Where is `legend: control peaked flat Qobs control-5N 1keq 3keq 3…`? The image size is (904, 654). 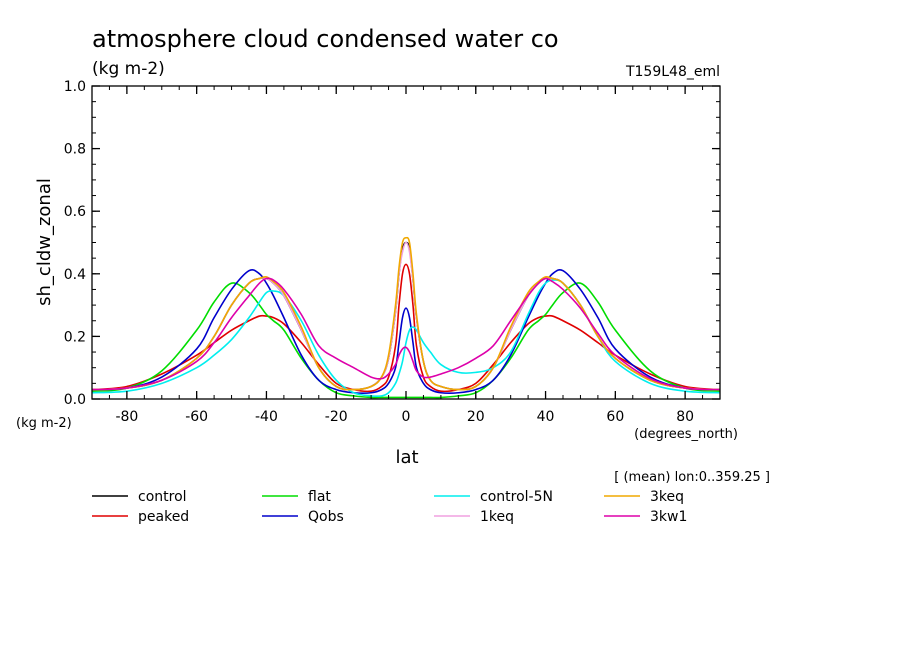
legend: control peaked flat Qobs control-5N 1keq 3keq 3… is located at coordinates (389, 507).